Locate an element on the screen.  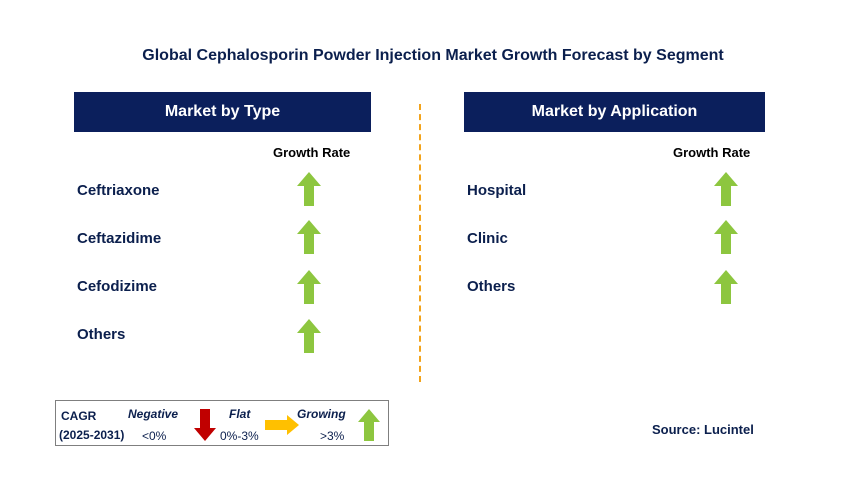
type-row-label: Ceftriaxone is located at coordinates (118, 190).